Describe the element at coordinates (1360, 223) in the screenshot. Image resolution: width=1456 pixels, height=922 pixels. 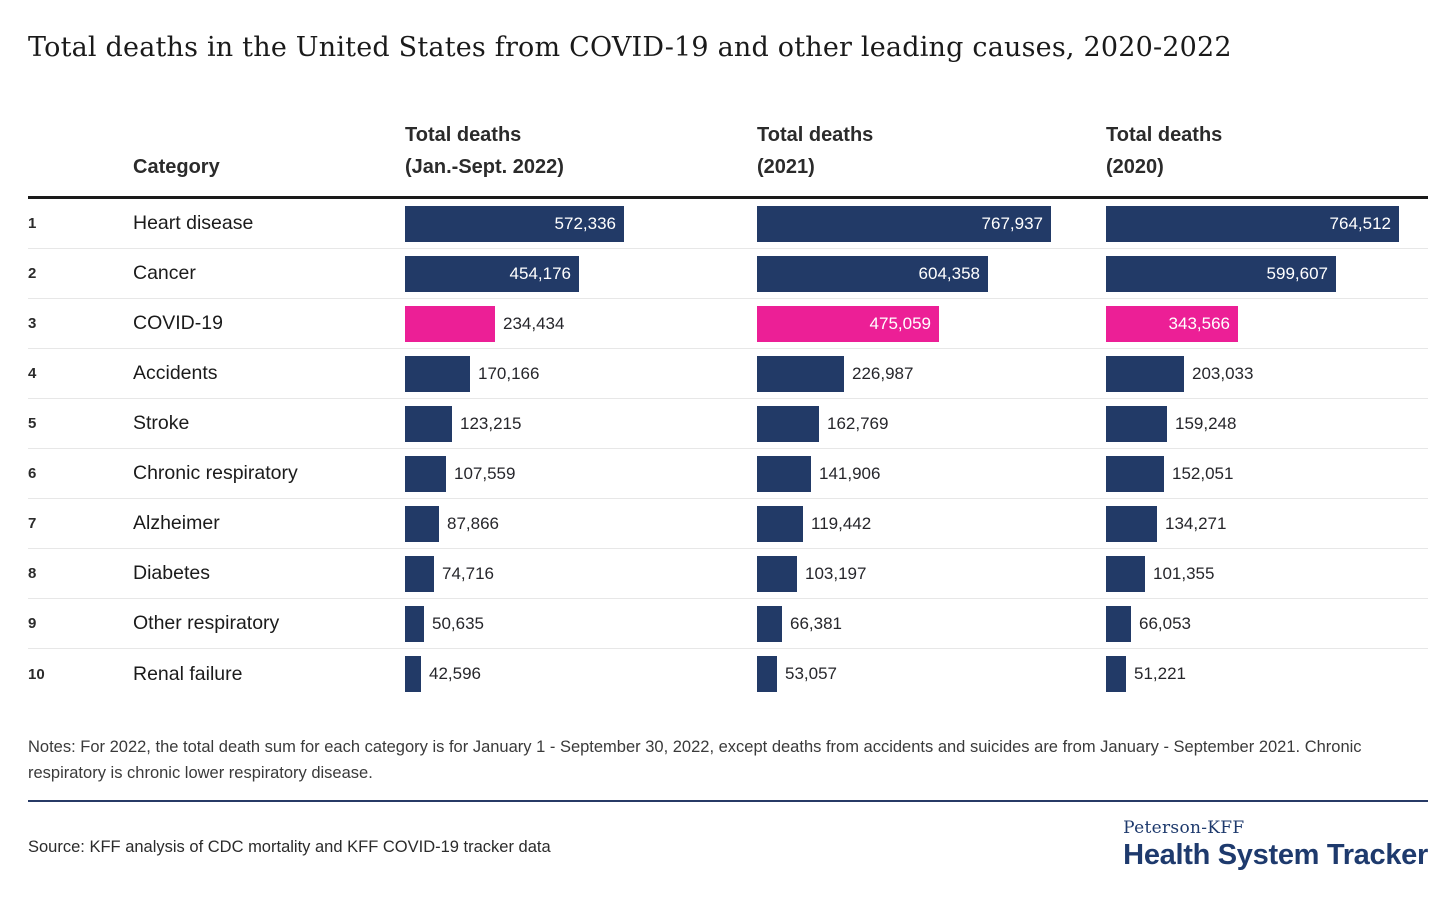
I see `bar-value-label: 764,512` at that location.